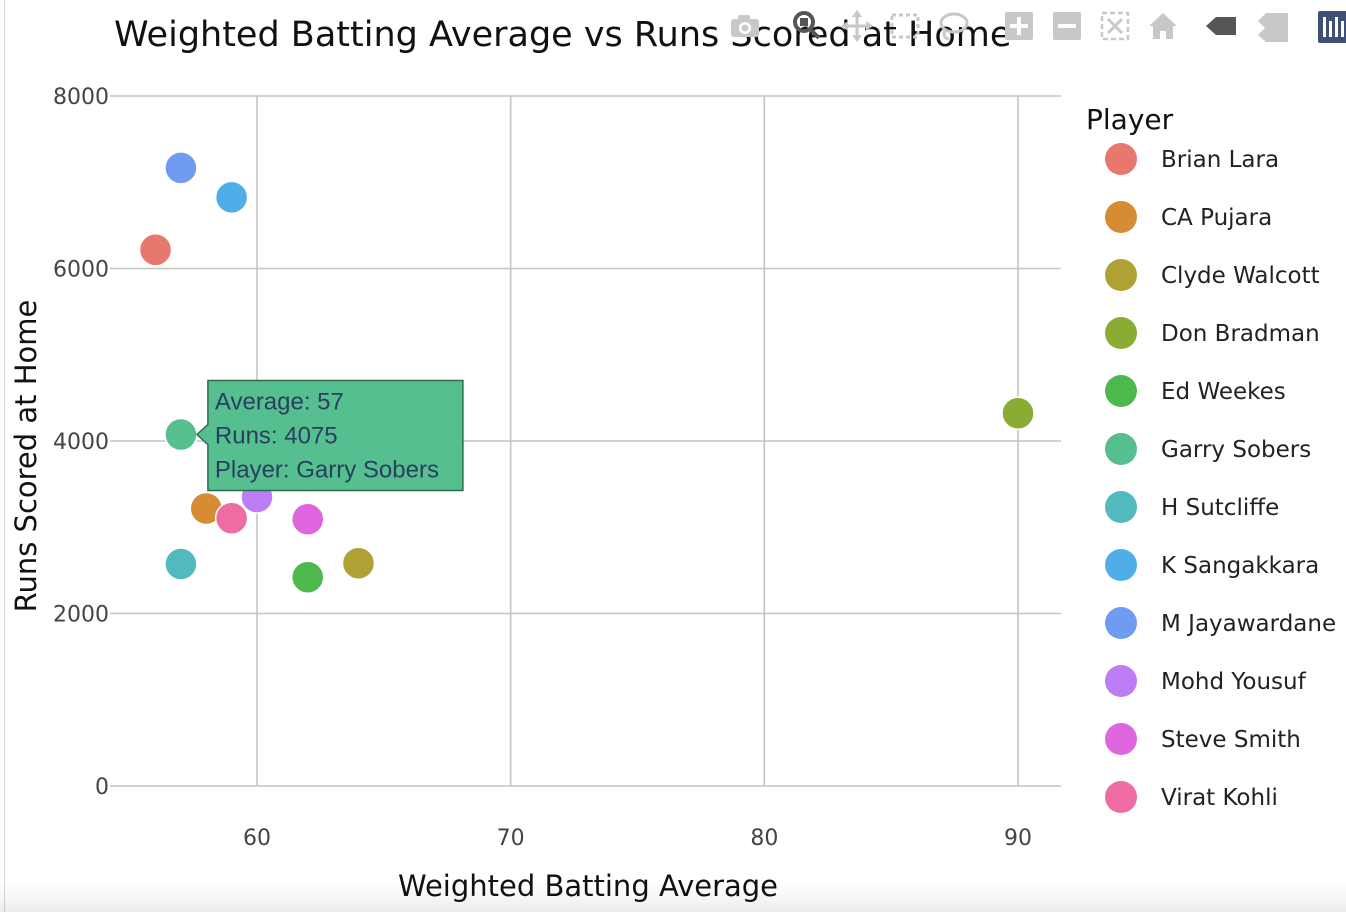 This screenshot has width=1346, height=912. What do you see at coordinates (1240, 334) in the screenshot?
I see `legend-label: Don Bradman` at bounding box center [1240, 334].